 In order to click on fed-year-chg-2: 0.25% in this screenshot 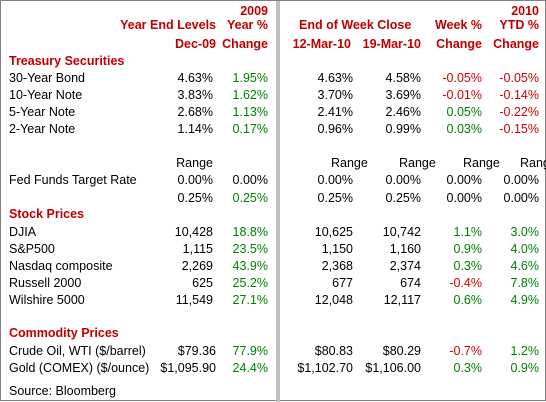, I will do `click(250, 198)`.